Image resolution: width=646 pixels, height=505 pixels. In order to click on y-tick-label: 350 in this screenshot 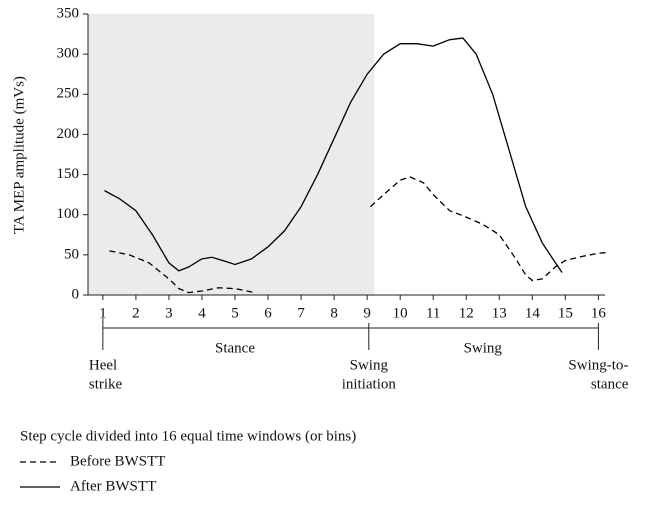, I will do `click(68, 13)`.